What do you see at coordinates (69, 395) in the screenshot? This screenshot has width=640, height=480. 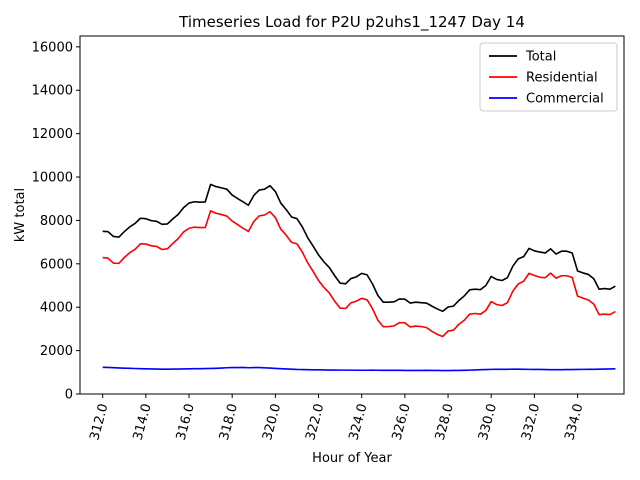 I see `y-tick-label: 0` at bounding box center [69, 395].